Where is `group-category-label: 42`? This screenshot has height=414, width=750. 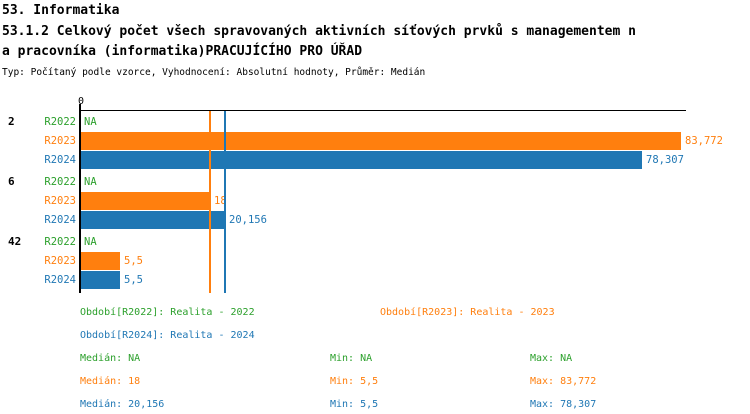
group-category-label: 42 is located at coordinates (15, 241).